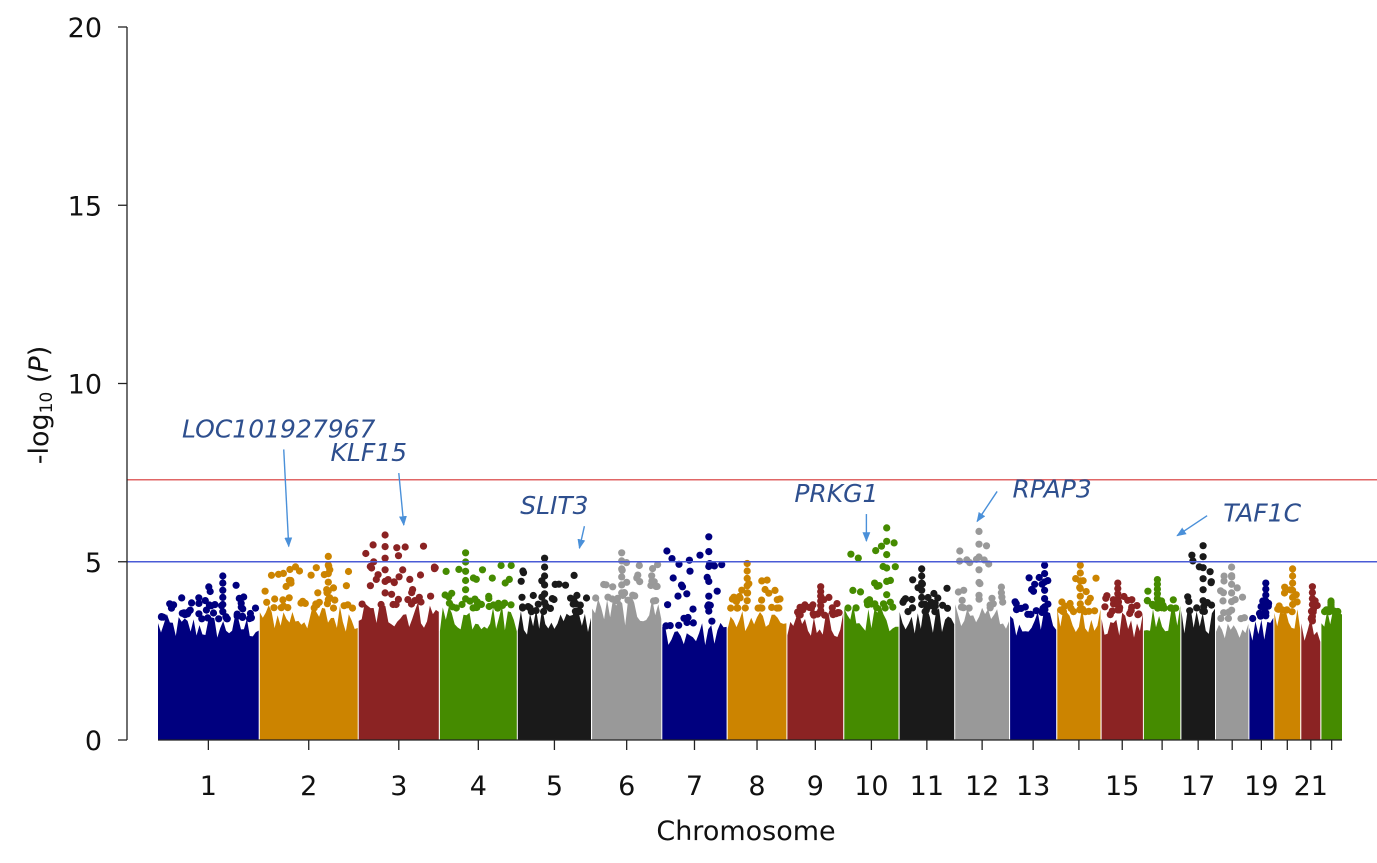 This screenshot has width=1377, height=863. What do you see at coordinates (1122, 786) in the screenshot?
I see `x-tick-label: 15` at bounding box center [1122, 786].